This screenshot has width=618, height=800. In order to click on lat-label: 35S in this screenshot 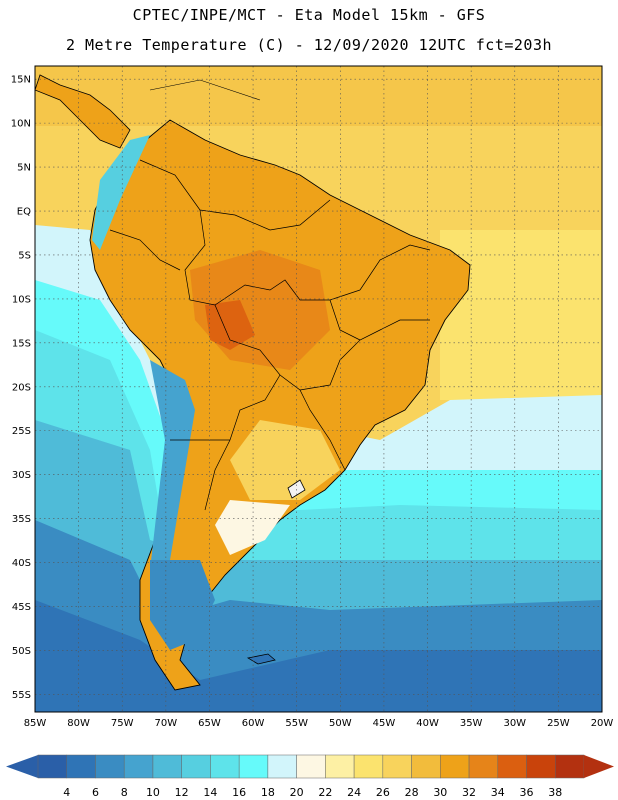, I will do `click(21, 519)`.